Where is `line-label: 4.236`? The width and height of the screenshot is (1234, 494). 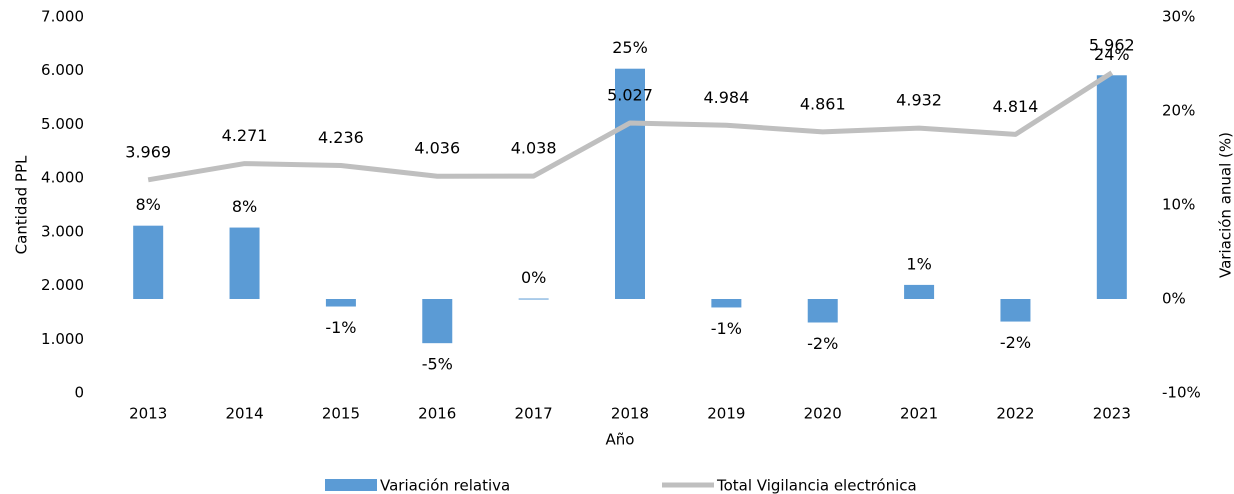 line-label: 4.236 is located at coordinates (341, 137).